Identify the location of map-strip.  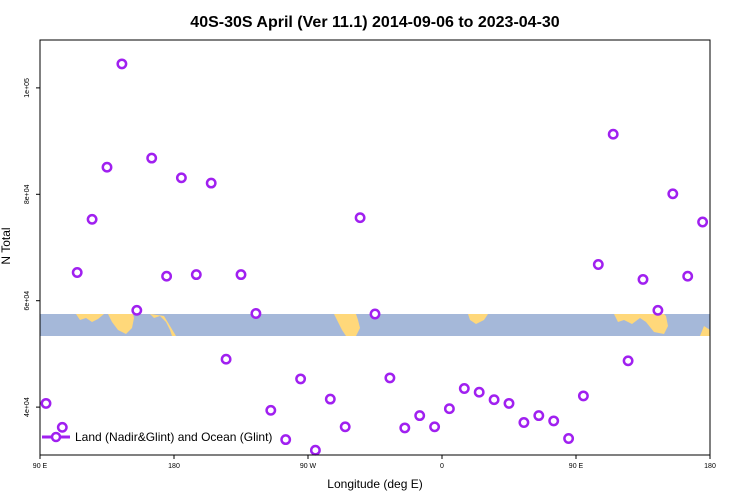
(375, 325).